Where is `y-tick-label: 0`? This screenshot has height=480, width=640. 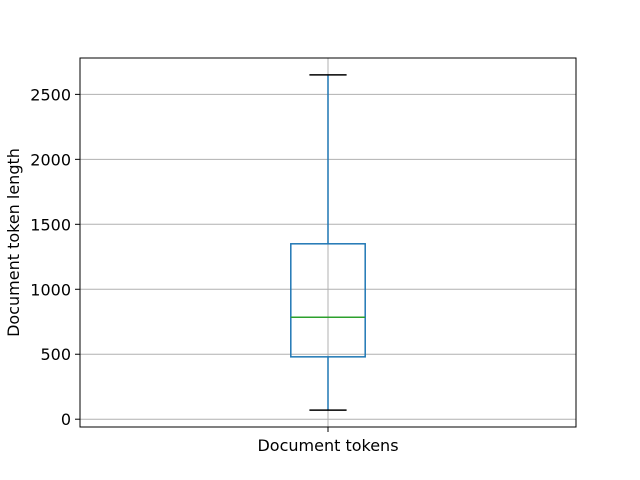 y-tick-label: 0 is located at coordinates (66, 419).